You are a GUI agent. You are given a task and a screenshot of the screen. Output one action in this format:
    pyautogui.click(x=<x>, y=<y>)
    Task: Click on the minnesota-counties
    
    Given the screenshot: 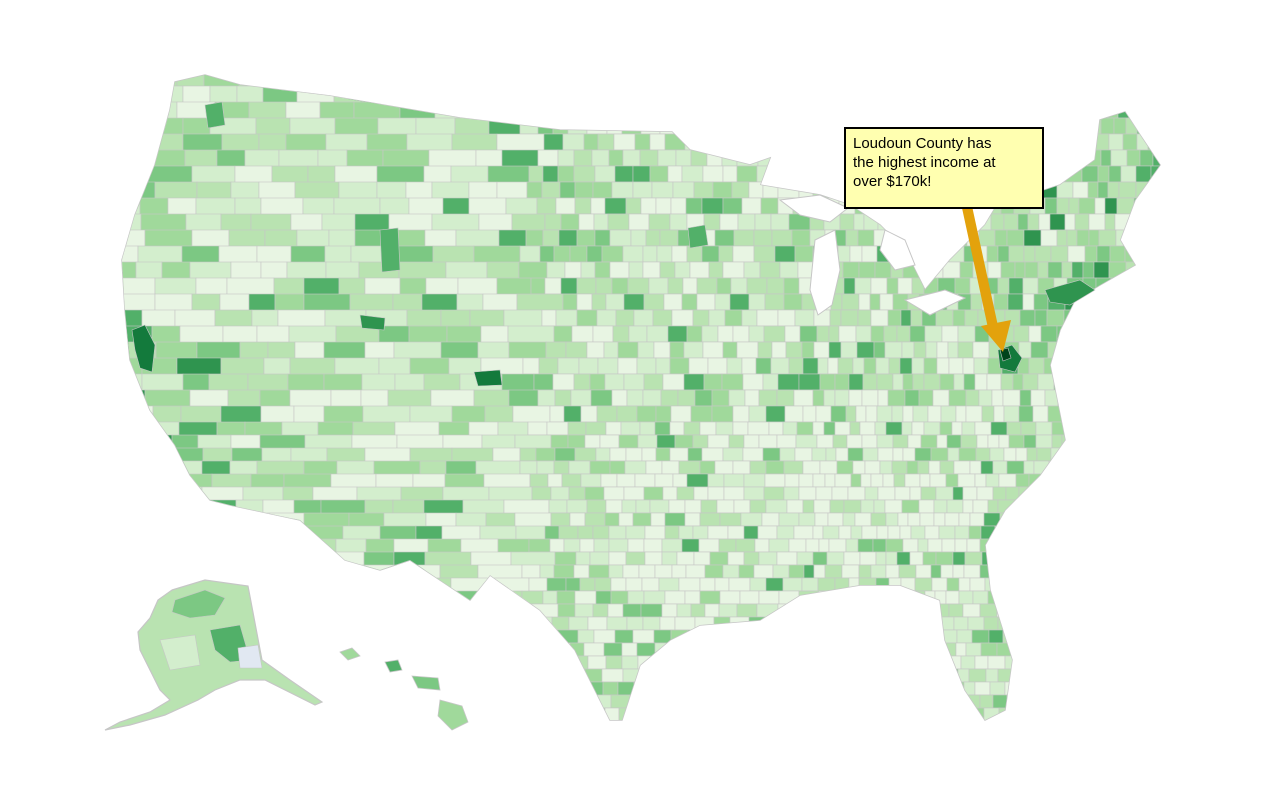 What is the action you would take?
    pyautogui.click(x=698, y=236)
    